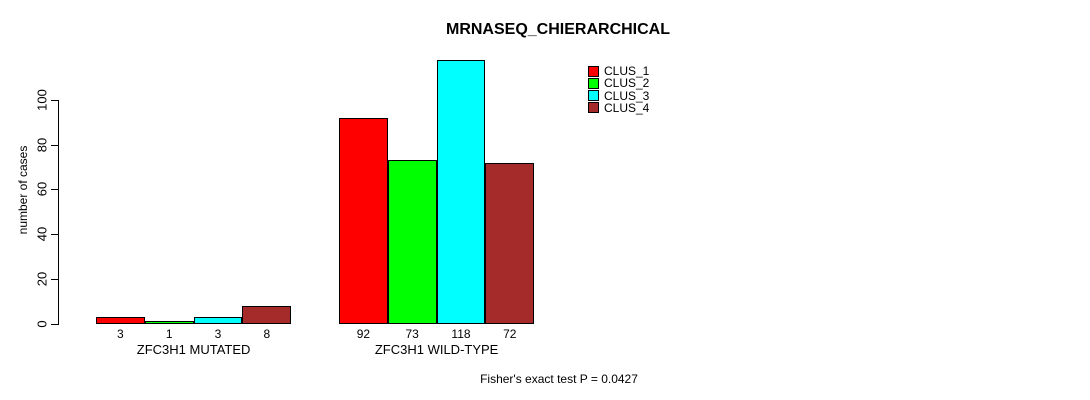 This screenshot has width=1090, height=400. Describe the element at coordinates (627, 107) in the screenshot. I see `legend-label: CLUS_4` at that location.